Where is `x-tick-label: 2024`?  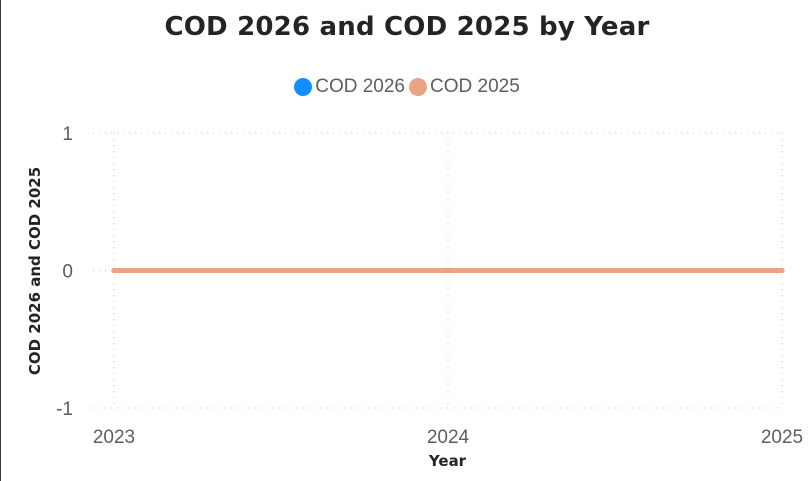
x-tick-label: 2024 is located at coordinates (448, 437).